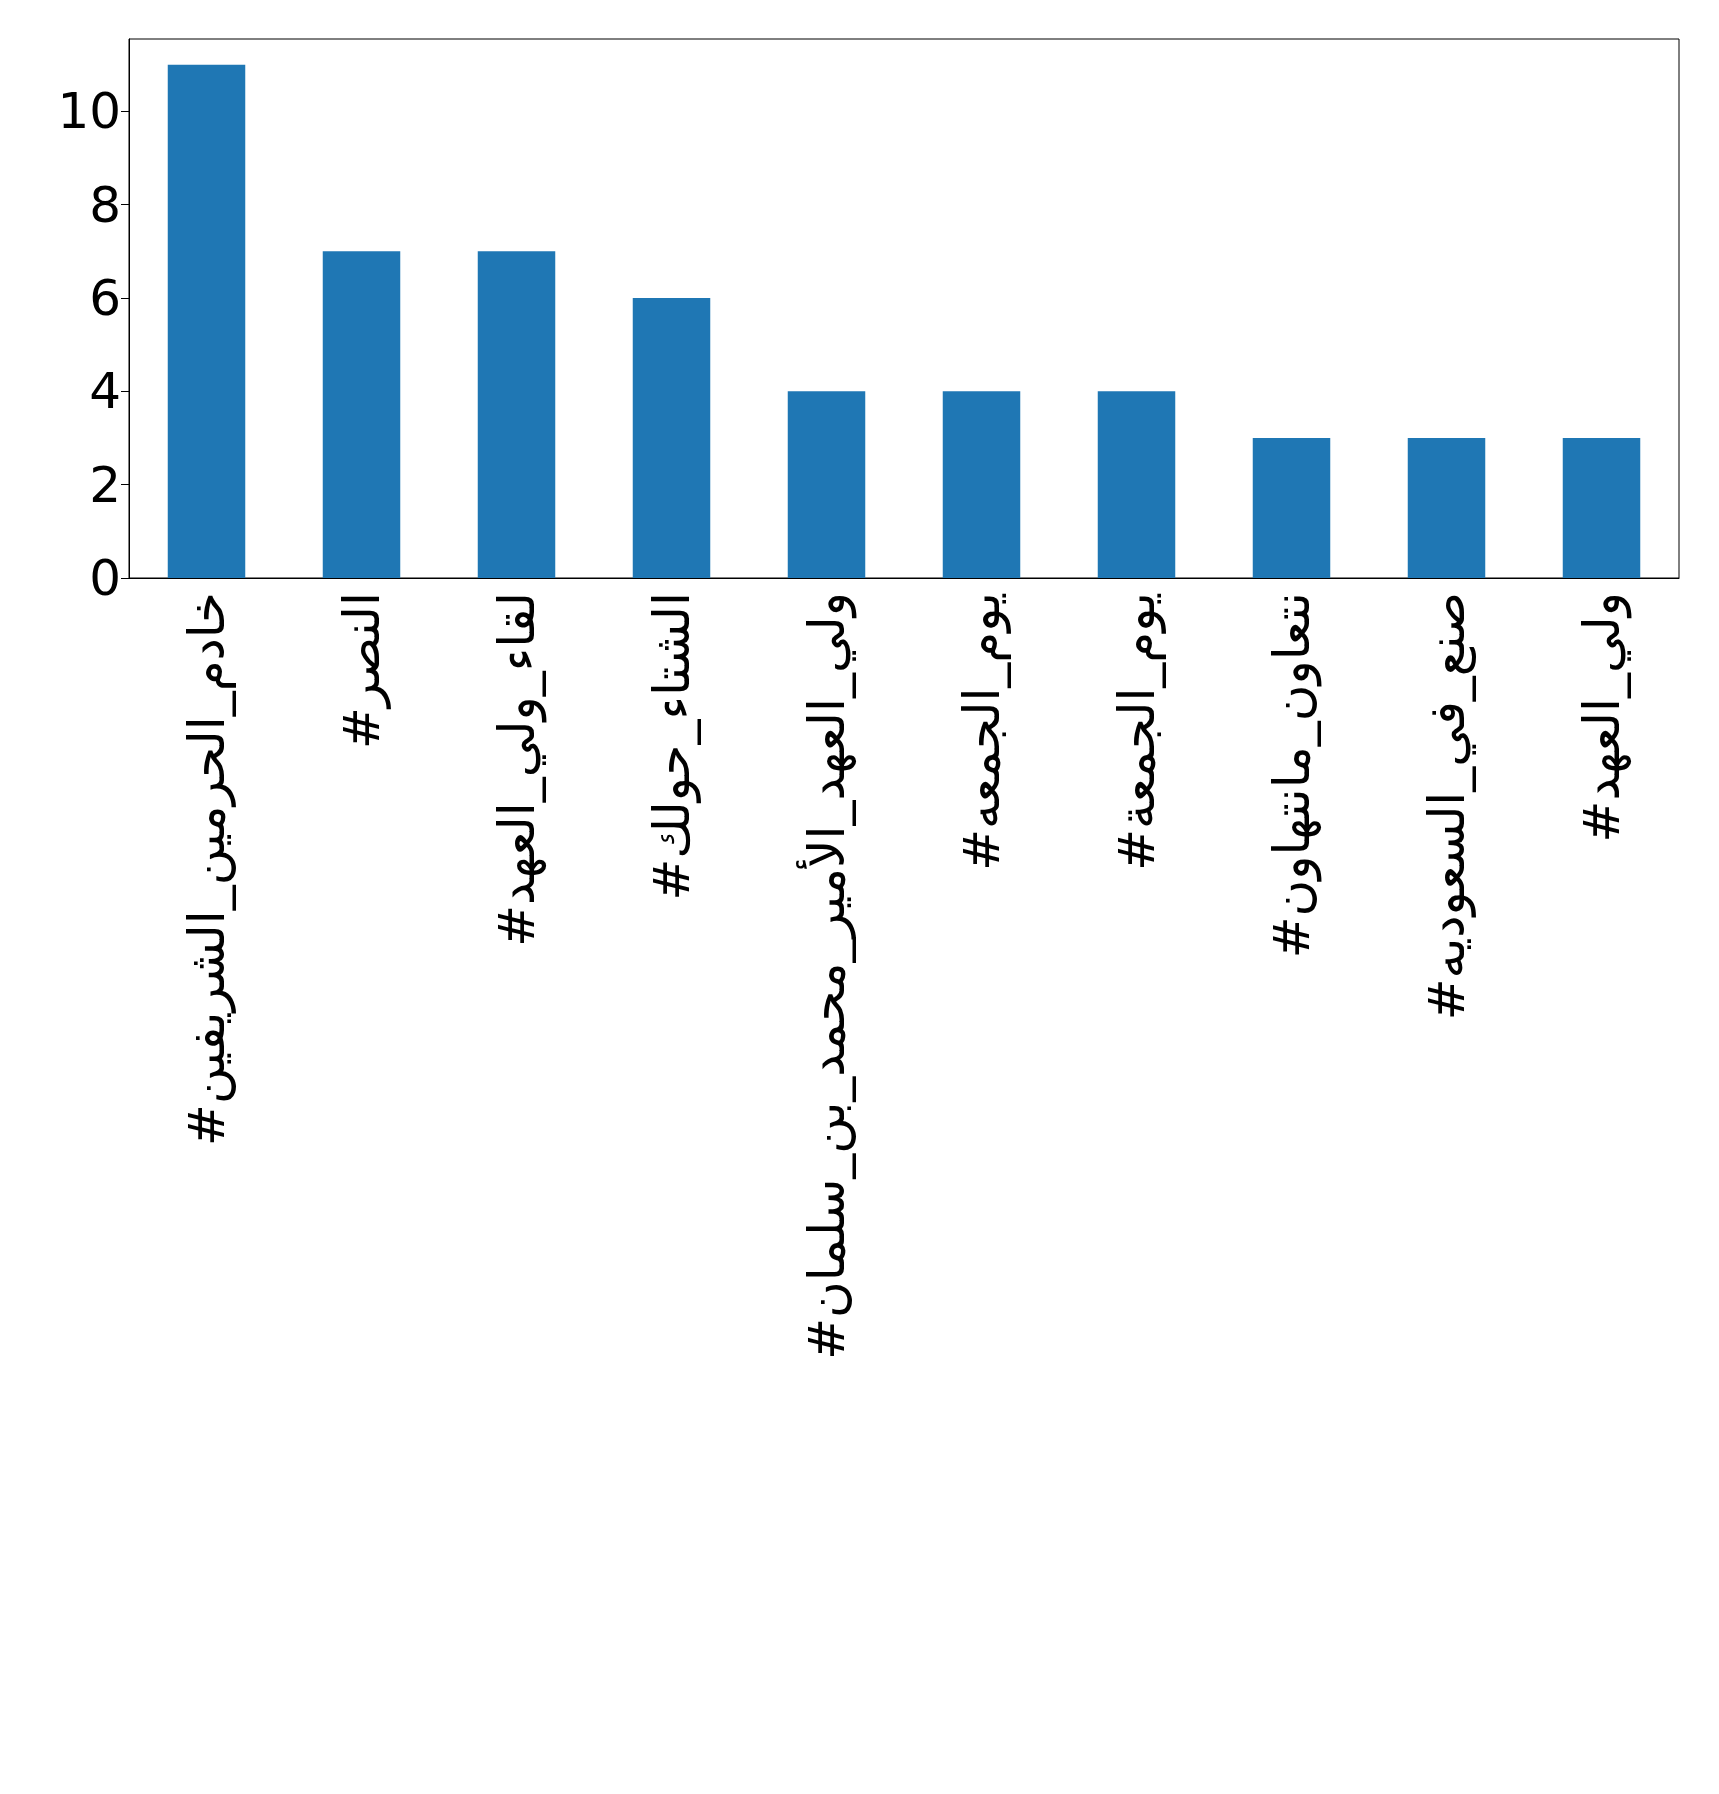  I want to click on x-tick-label: #ولي_العهد_الأمير_محمد_بن_سلمان, so click(826, 976).